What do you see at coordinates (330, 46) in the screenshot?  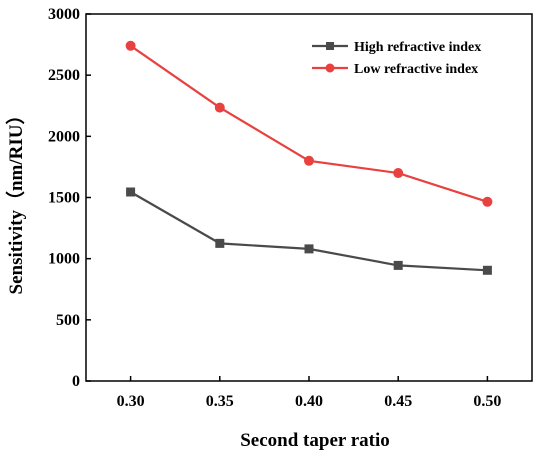 I see `legend-marker-high-refractive-index` at bounding box center [330, 46].